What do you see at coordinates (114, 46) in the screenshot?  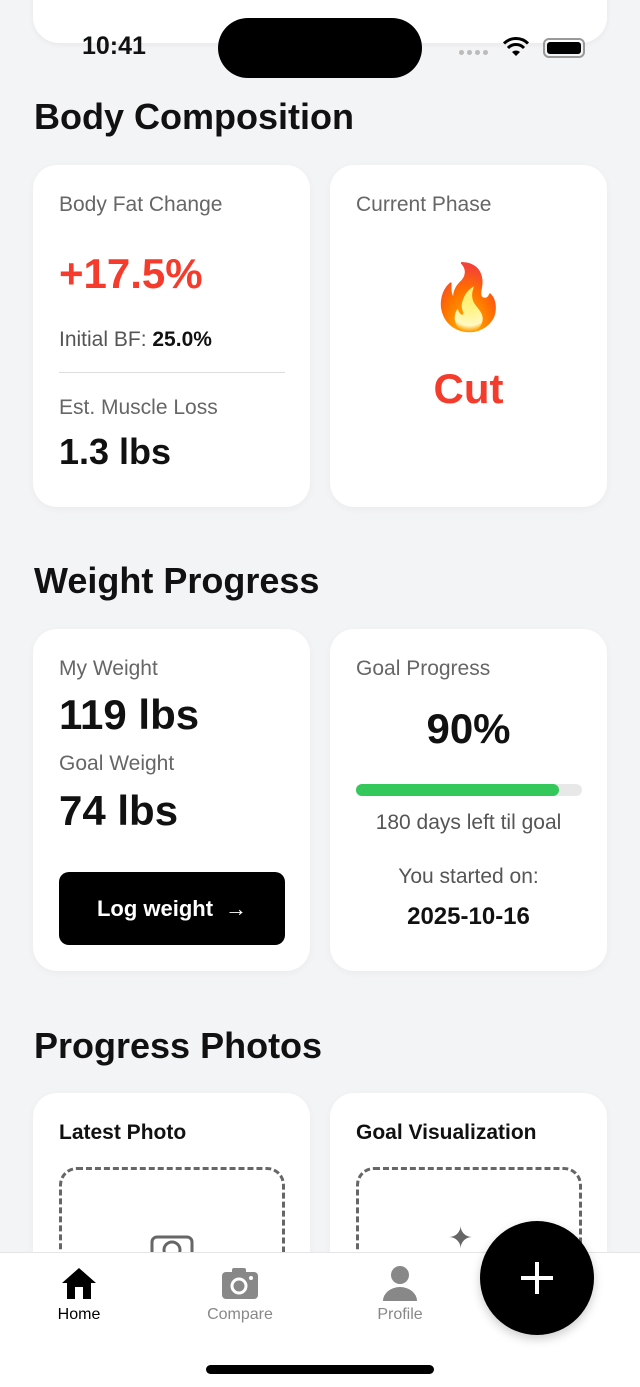 I see `status-time: 10:41` at bounding box center [114, 46].